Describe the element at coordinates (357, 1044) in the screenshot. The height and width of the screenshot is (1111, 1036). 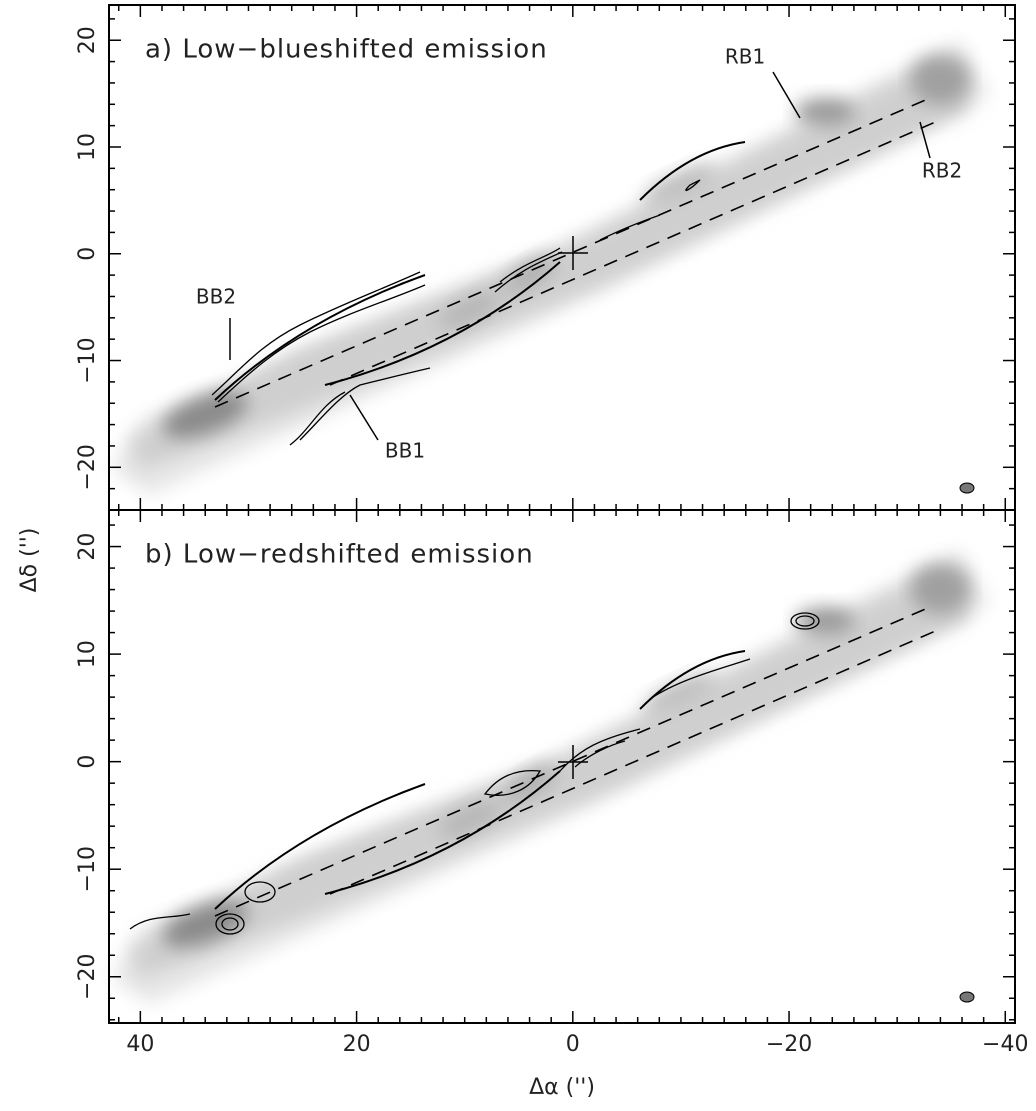
I see `x-tick-label: 20` at that location.